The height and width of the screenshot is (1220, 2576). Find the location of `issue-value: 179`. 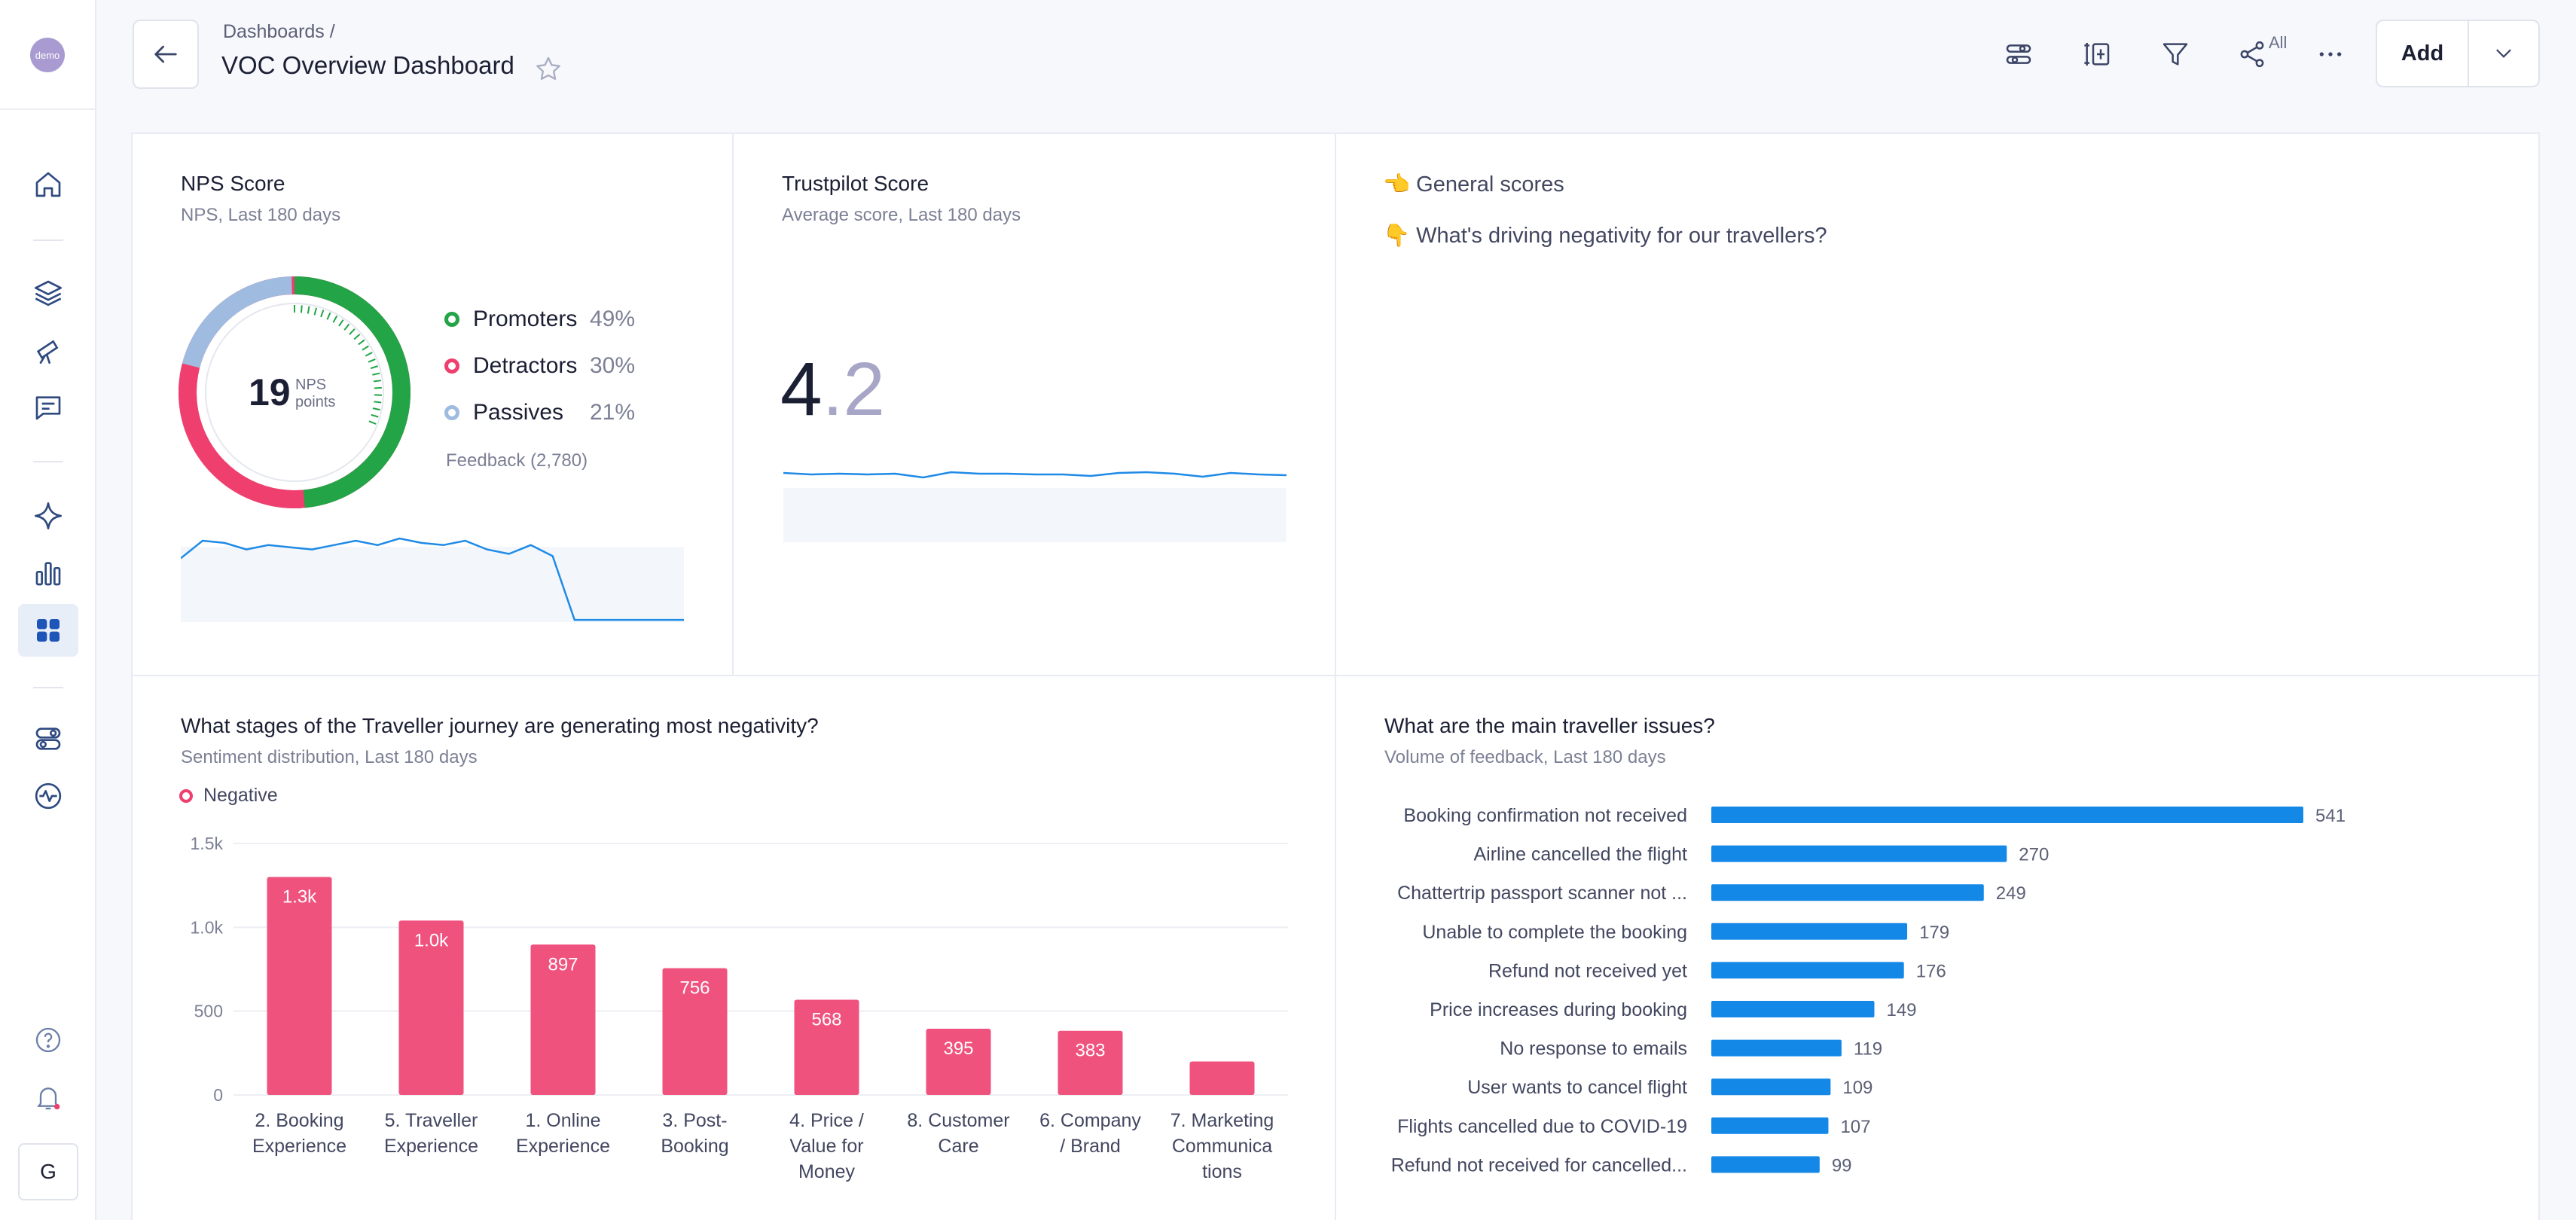

issue-value: 179 is located at coordinates (1934, 933).